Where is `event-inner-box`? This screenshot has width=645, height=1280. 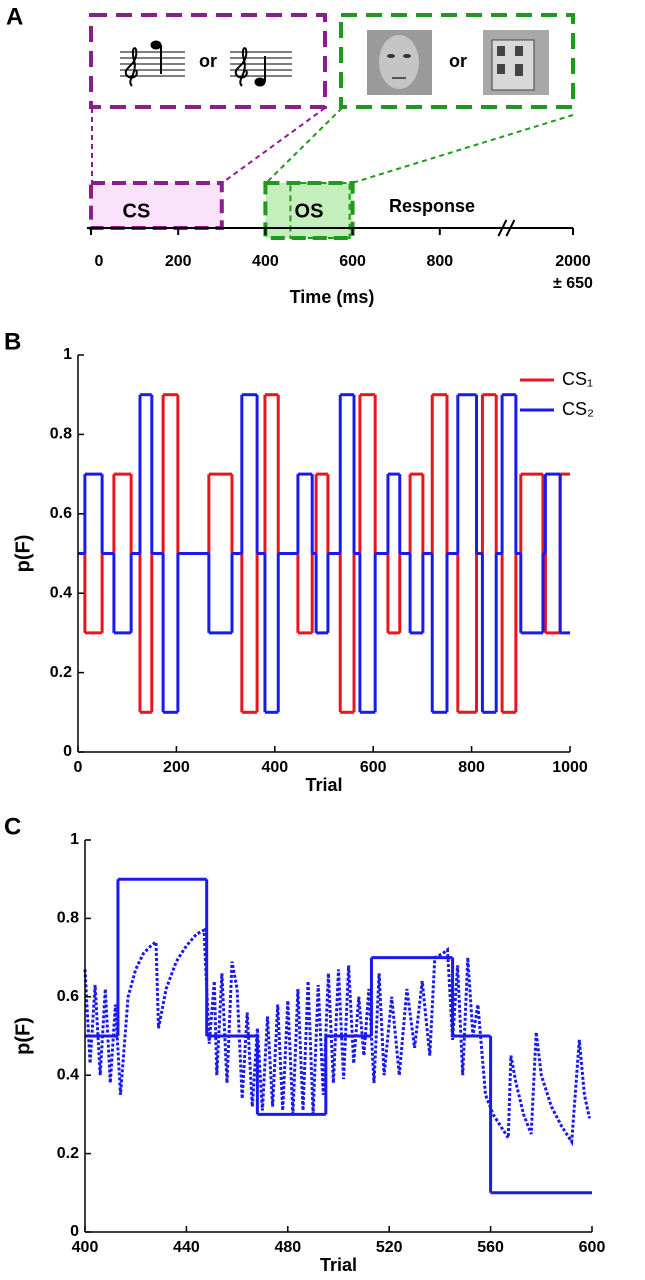 event-inner-box is located at coordinates (320, 210).